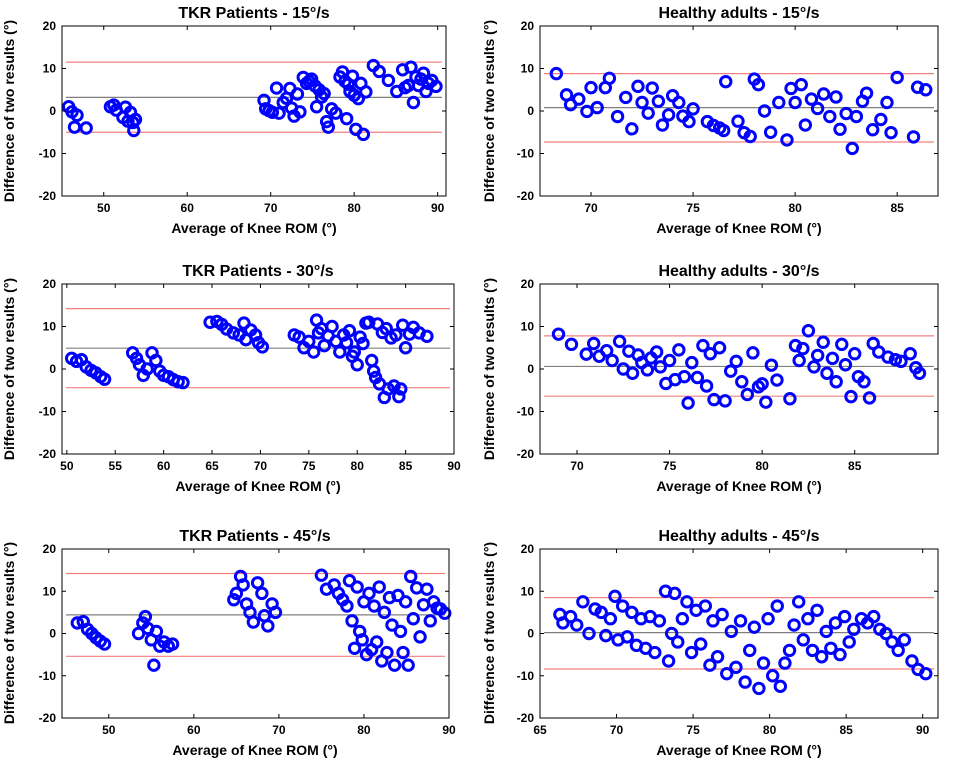 This screenshot has height=765, width=957. What do you see at coordinates (254, 536) in the screenshot?
I see `panel-title: TKR Patients - 45°/s` at bounding box center [254, 536].